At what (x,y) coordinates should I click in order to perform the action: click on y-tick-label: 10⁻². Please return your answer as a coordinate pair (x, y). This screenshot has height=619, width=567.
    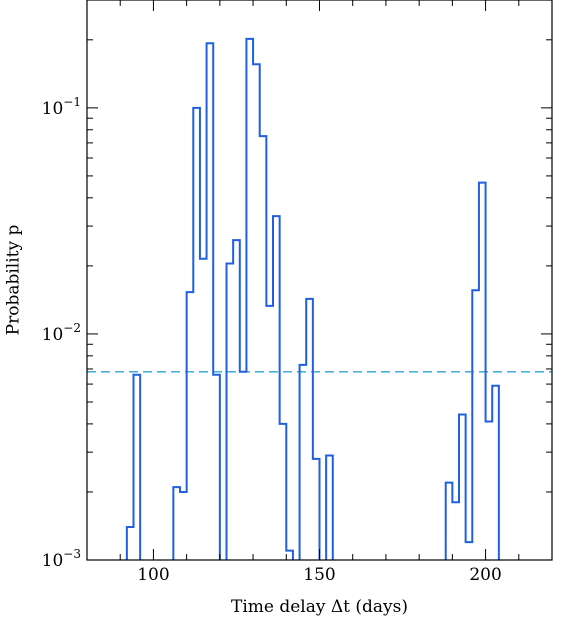
    Looking at the image, I should click on (61, 333).